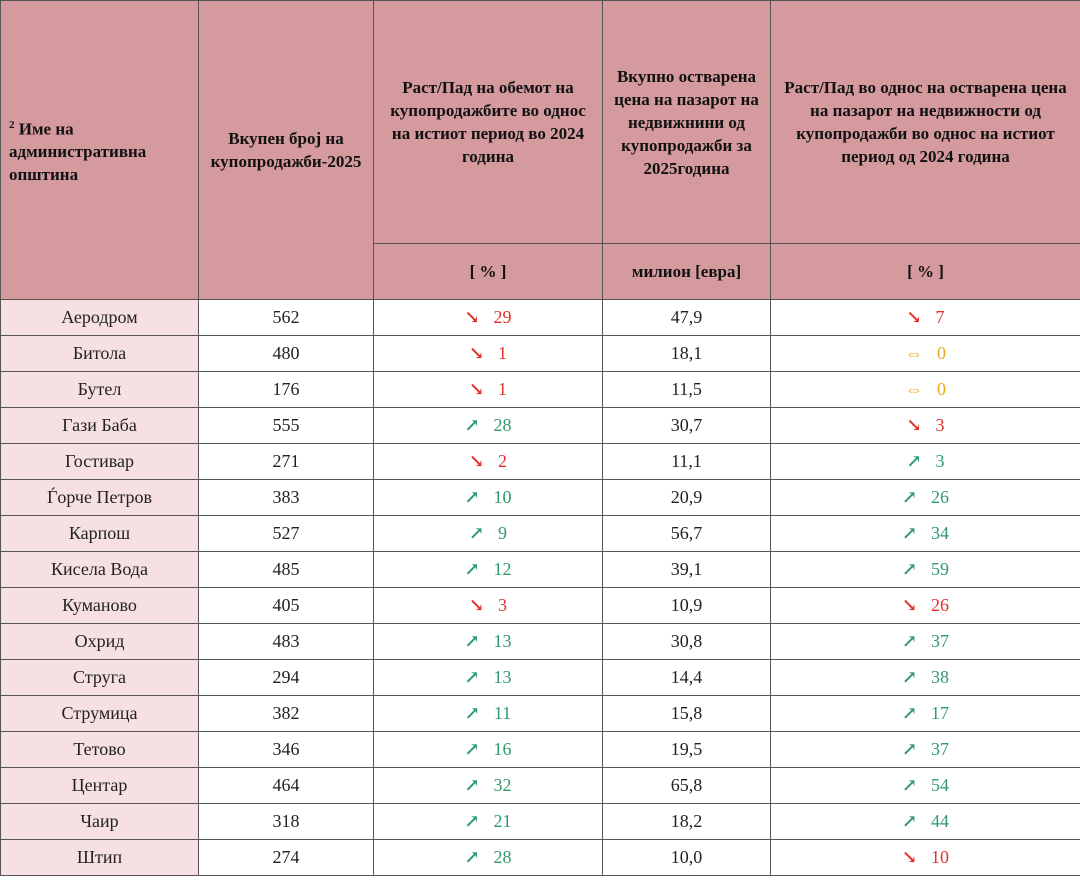 The height and width of the screenshot is (881, 1080). I want to click on name-cell: Карпош, so click(99, 533).